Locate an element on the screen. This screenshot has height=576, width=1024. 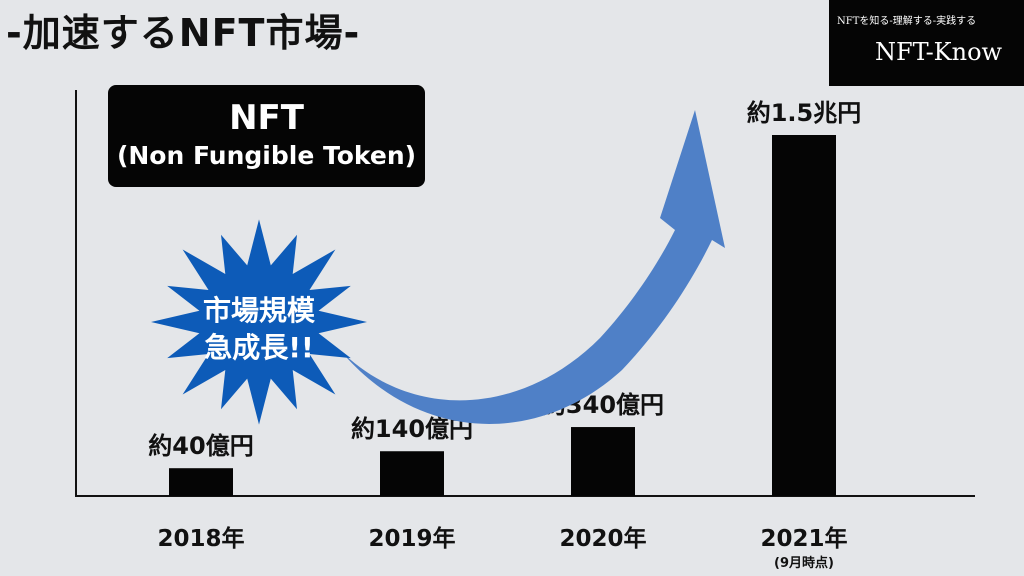
nft-box-title: NFT is located at coordinates (266, 118).